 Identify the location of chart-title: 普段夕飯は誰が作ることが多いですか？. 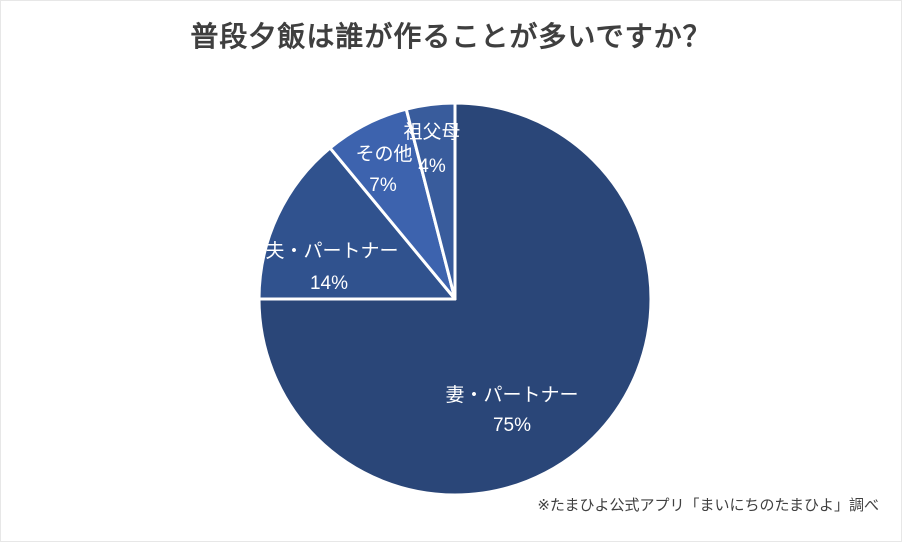
(451, 36).